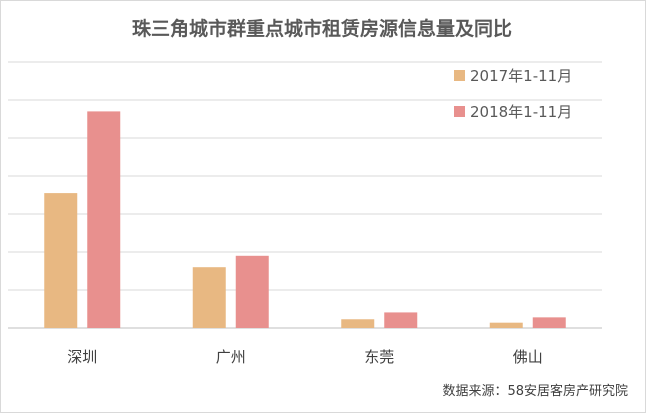  What do you see at coordinates (61, 260) in the screenshot?
I see `bar-深圳-1` at bounding box center [61, 260].